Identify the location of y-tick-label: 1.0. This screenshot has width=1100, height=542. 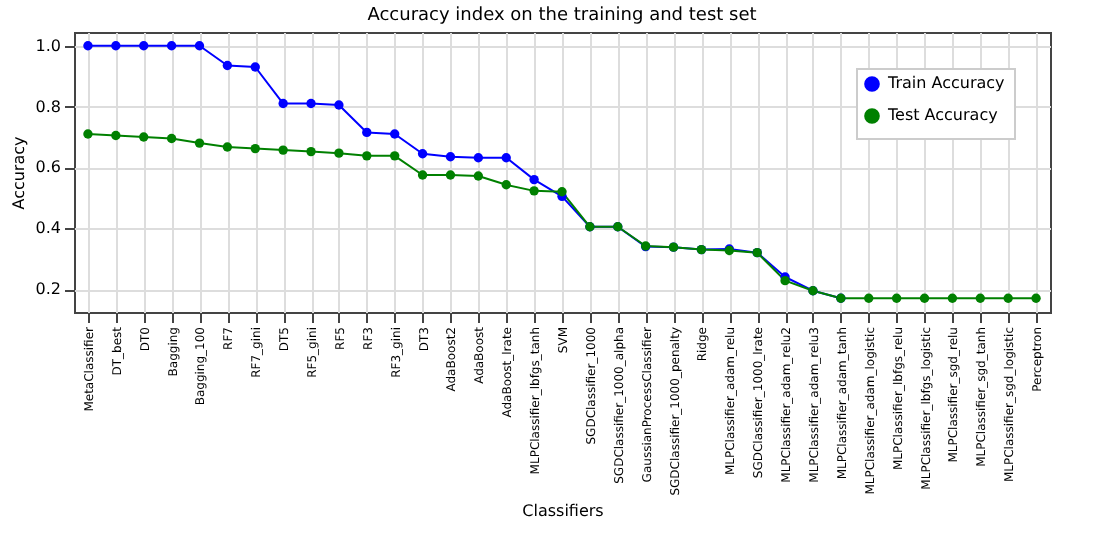
(48, 45).